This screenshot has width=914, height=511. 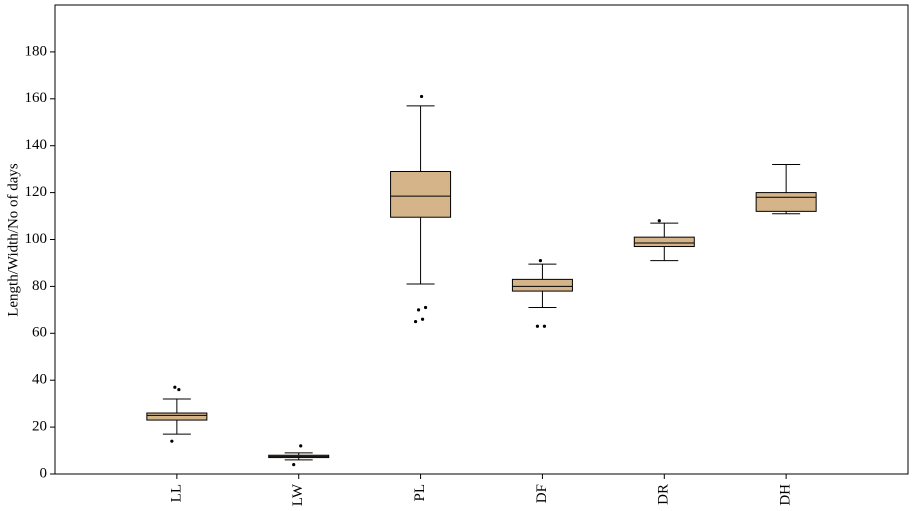 What do you see at coordinates (786, 495) in the screenshot?
I see `x-tick-label: DH` at bounding box center [786, 495].